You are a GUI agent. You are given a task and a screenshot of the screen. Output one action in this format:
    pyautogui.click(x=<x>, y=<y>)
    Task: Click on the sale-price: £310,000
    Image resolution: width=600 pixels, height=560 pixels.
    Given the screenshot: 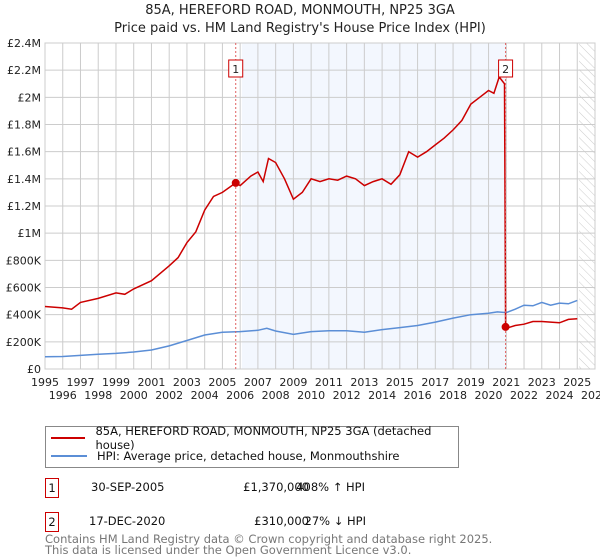 What is the action you would take?
    pyautogui.click(x=281, y=521)
    